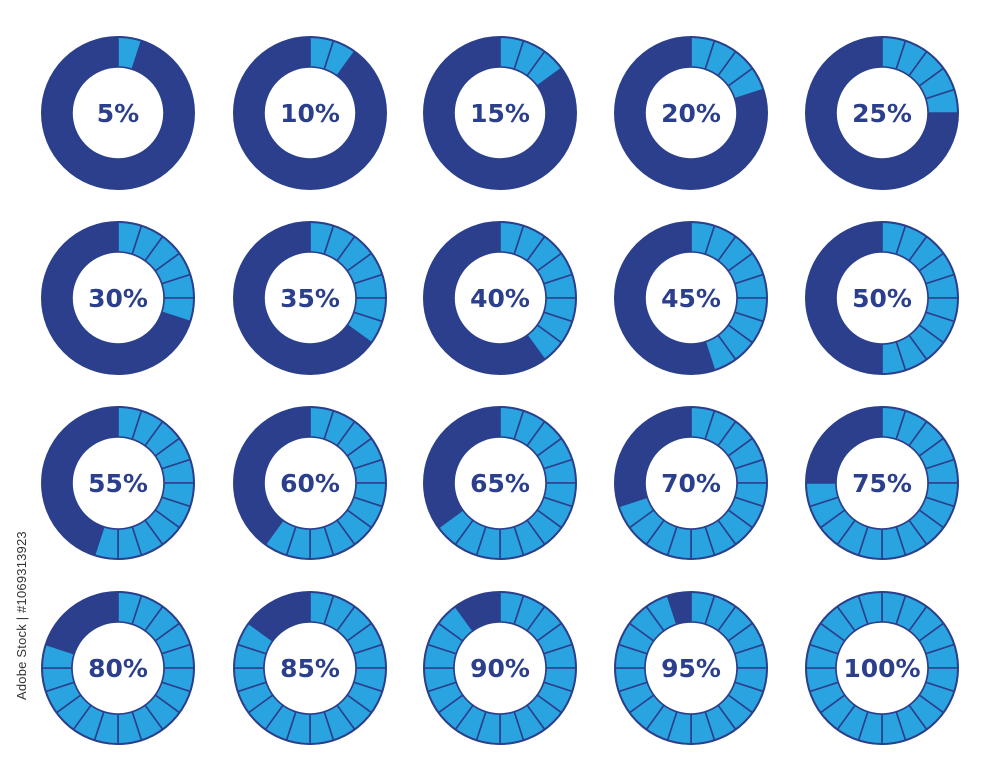 Image resolution: width=1000 pixels, height=780 pixels. I want to click on progress-ring-35: 35%, so click(310, 298).